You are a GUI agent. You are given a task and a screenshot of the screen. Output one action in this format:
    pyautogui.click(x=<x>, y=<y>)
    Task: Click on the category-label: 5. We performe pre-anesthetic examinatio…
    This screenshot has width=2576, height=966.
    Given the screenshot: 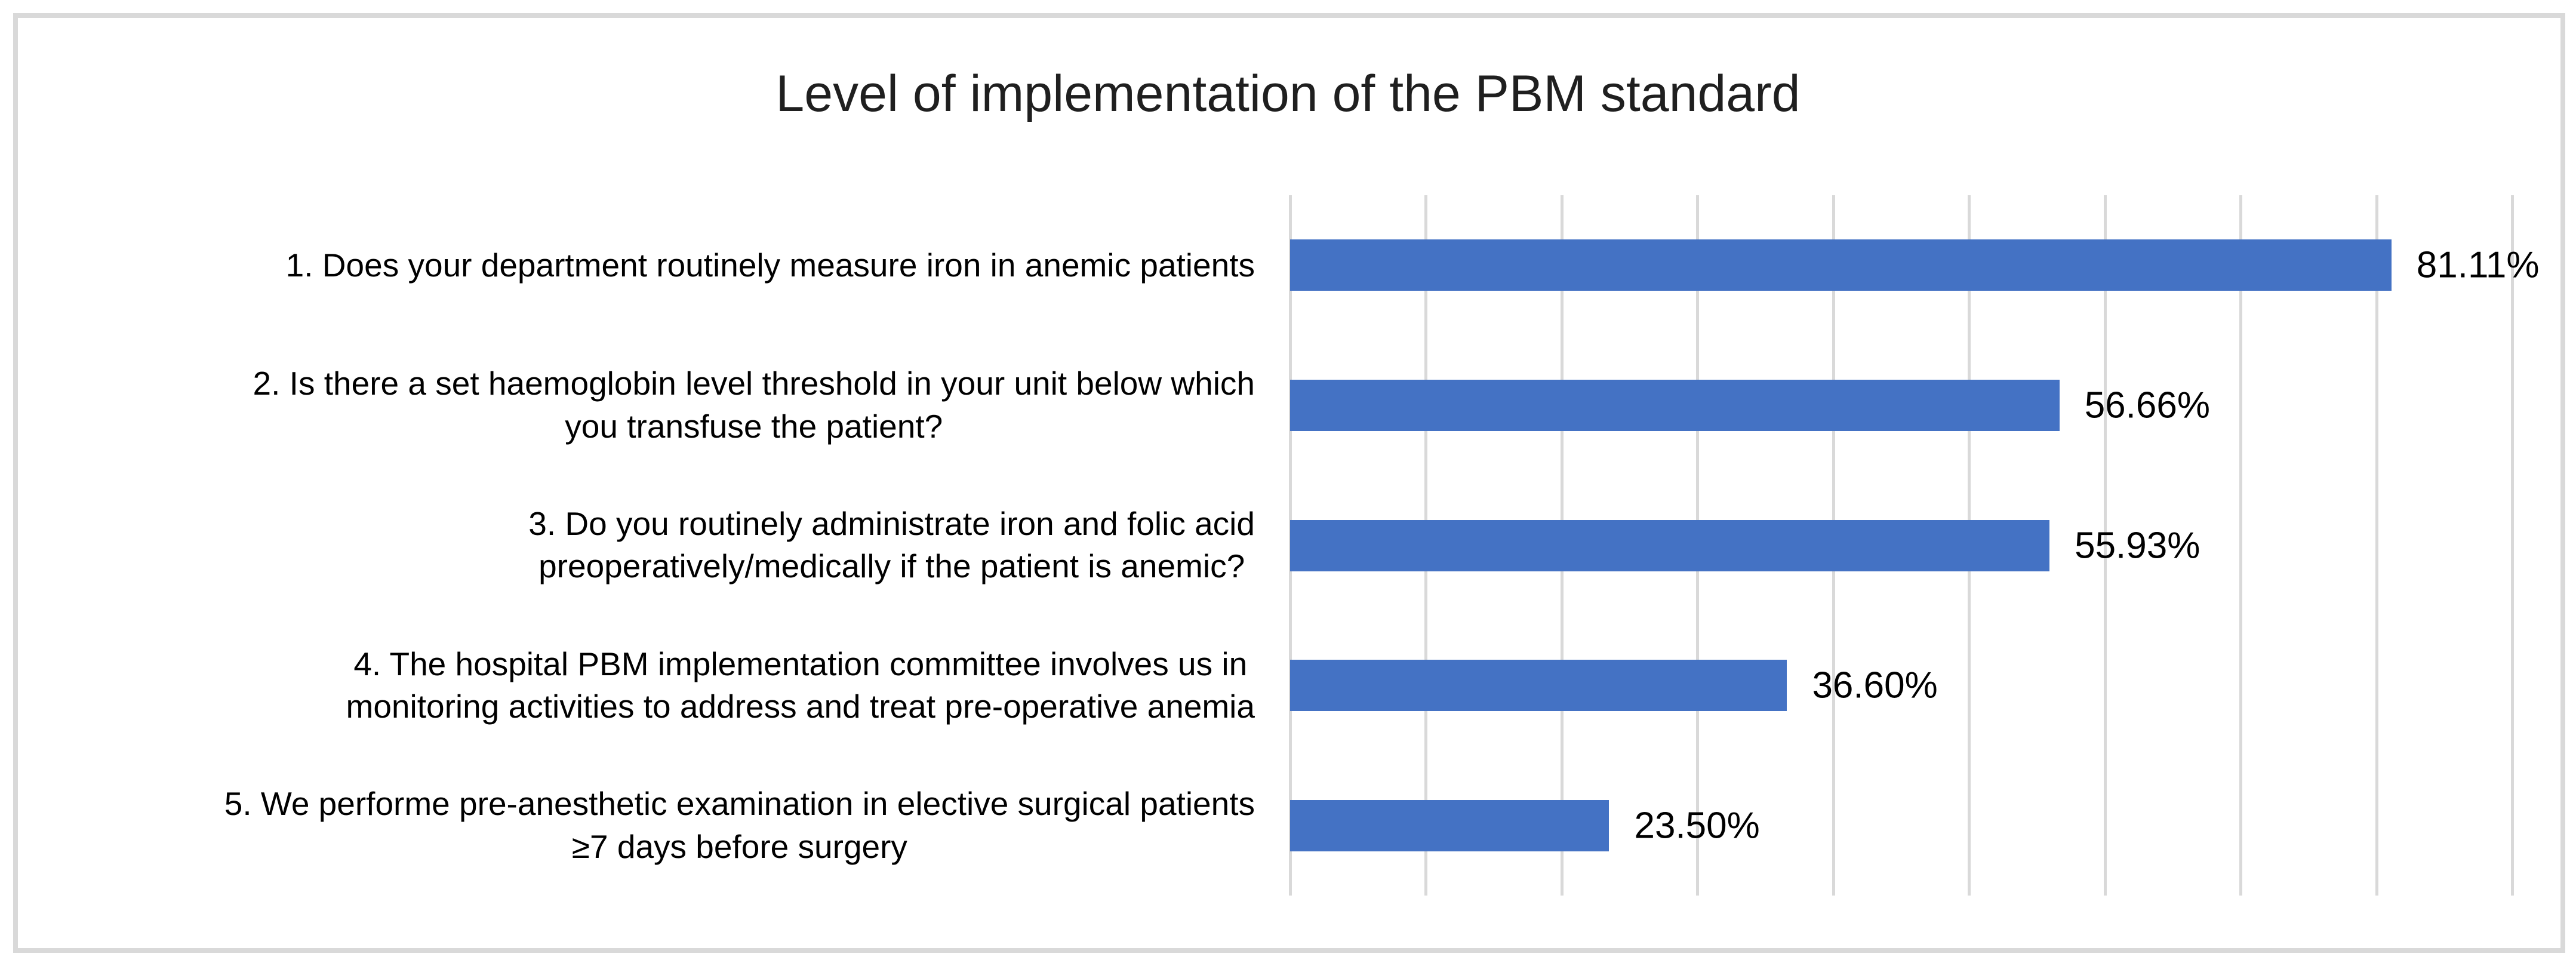 What is the action you would take?
    pyautogui.click(x=739, y=825)
    